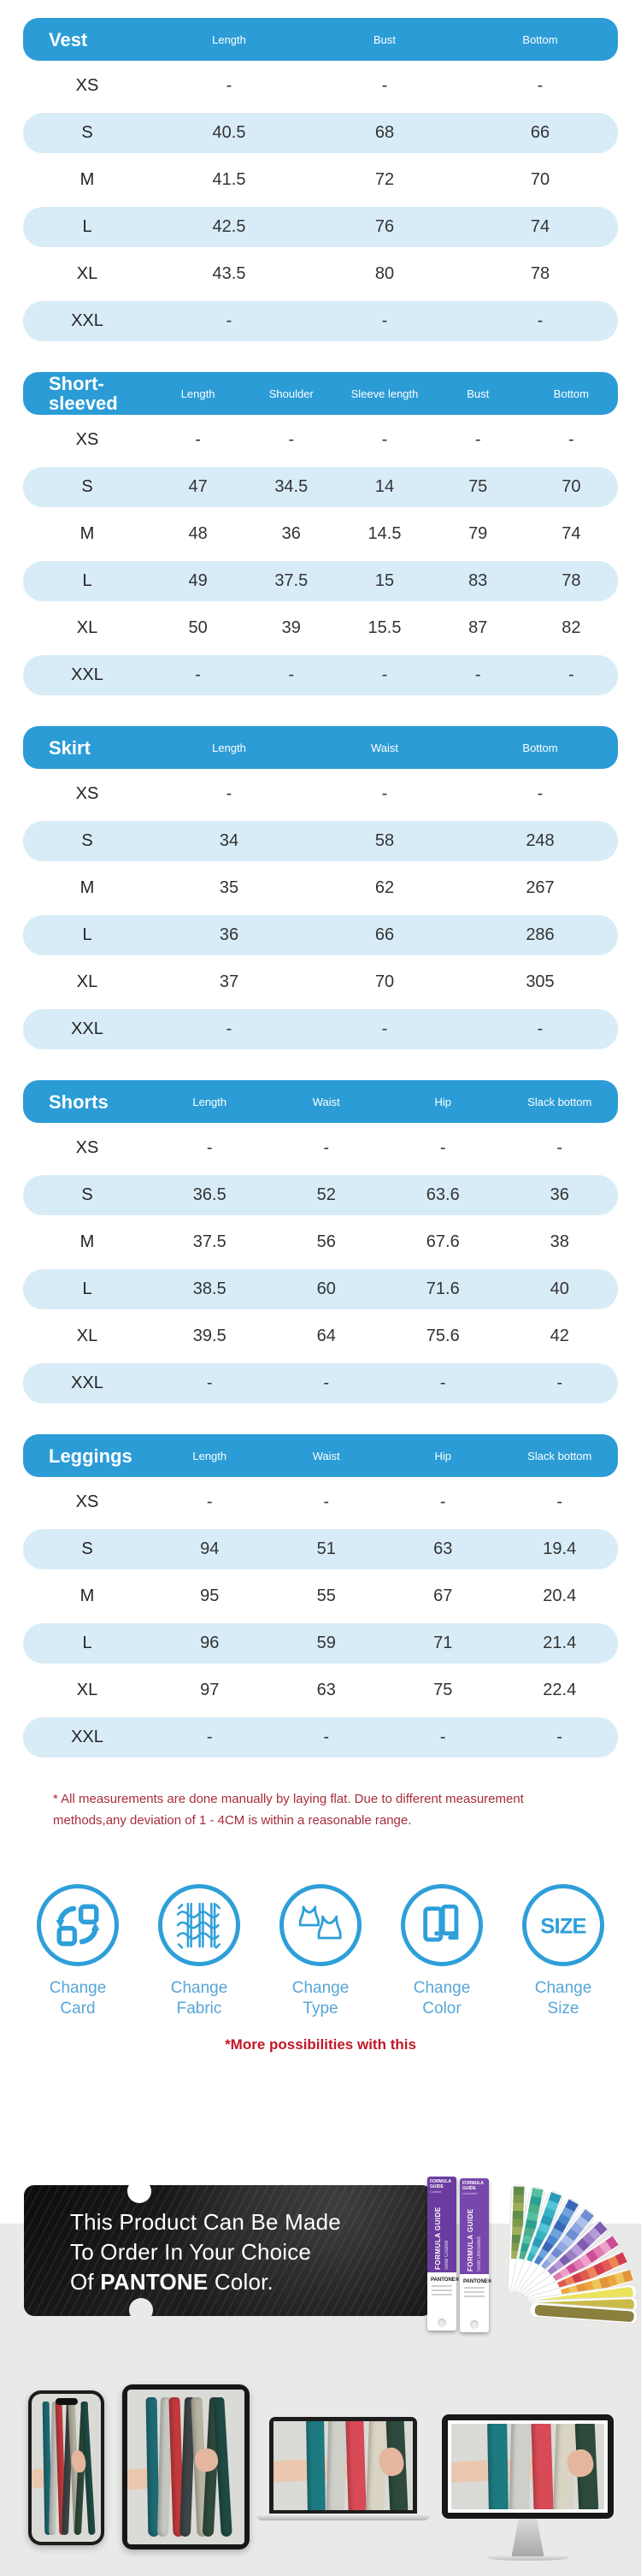 The image size is (641, 2576). Describe the element at coordinates (540, 39) in the screenshot. I see `column-header: Bottom` at that location.